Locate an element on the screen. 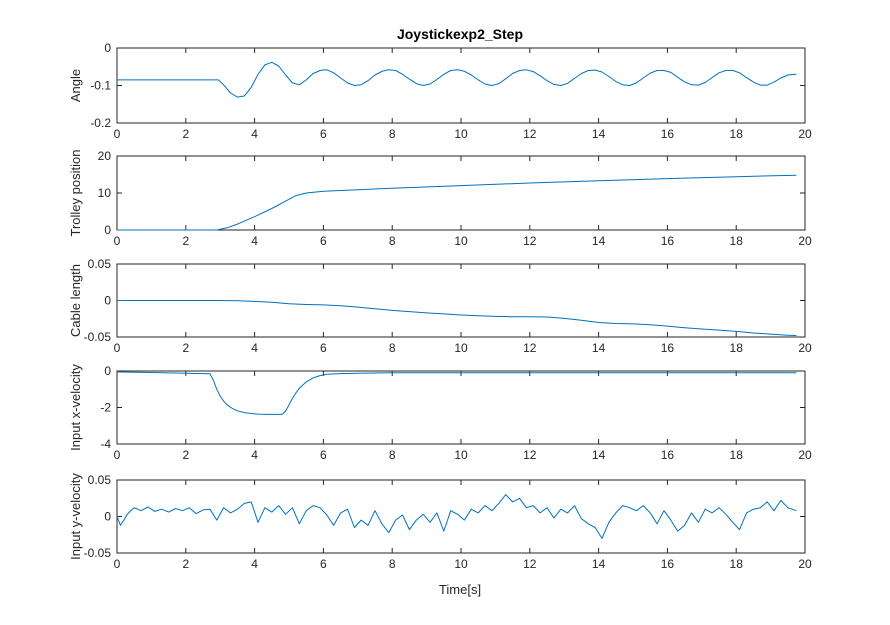  subplot-4: 0 2 4 6 8 10 12 14 16 18 20 -4 -2 0 Input x-velocity is located at coordinates (440, 413).